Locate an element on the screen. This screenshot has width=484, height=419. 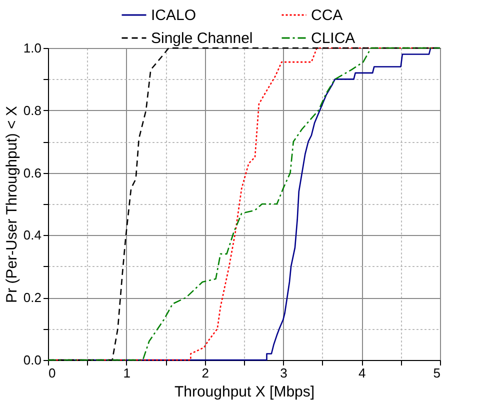
y-tick-label: 0.8 is located at coordinates (32, 110).